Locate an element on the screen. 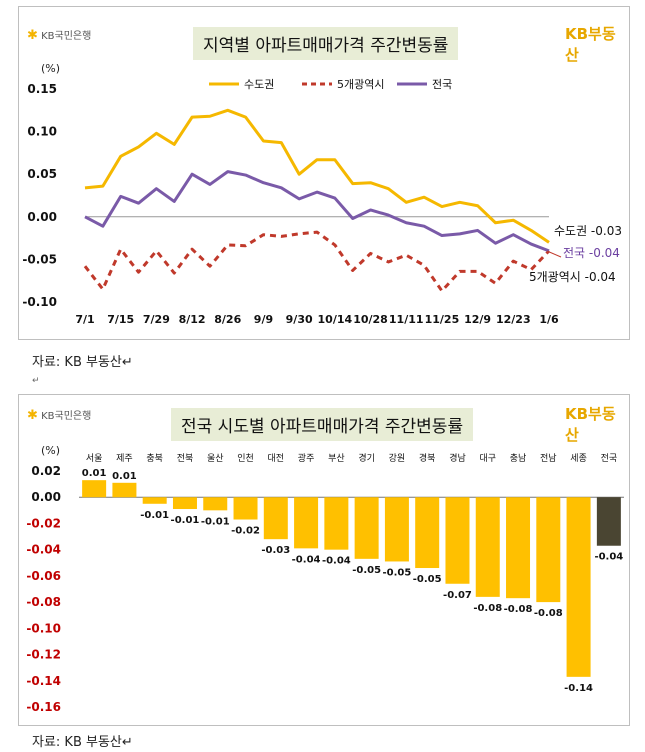 This screenshot has width=645, height=752. kb-star-icon-2: ✱ is located at coordinates (32, 415).